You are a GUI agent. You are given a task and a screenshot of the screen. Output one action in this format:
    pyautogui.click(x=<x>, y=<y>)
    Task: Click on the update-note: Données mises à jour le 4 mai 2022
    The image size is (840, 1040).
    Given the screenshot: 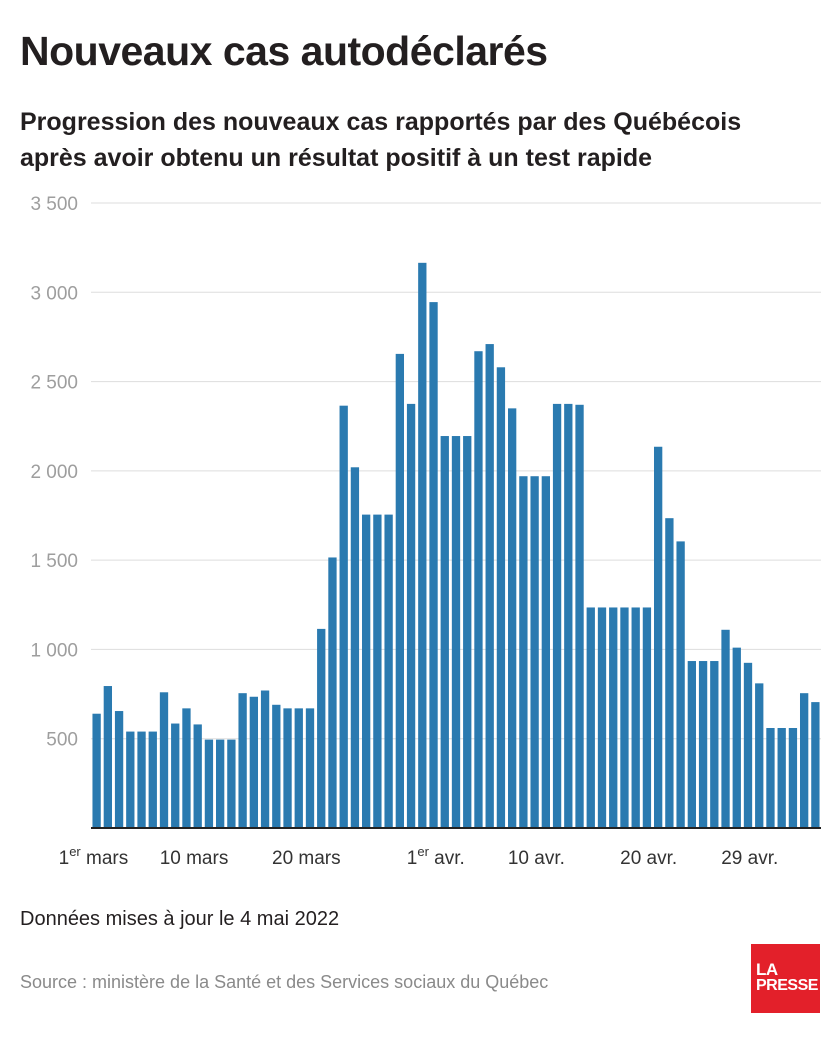 What is the action you would take?
    pyautogui.click(x=180, y=919)
    